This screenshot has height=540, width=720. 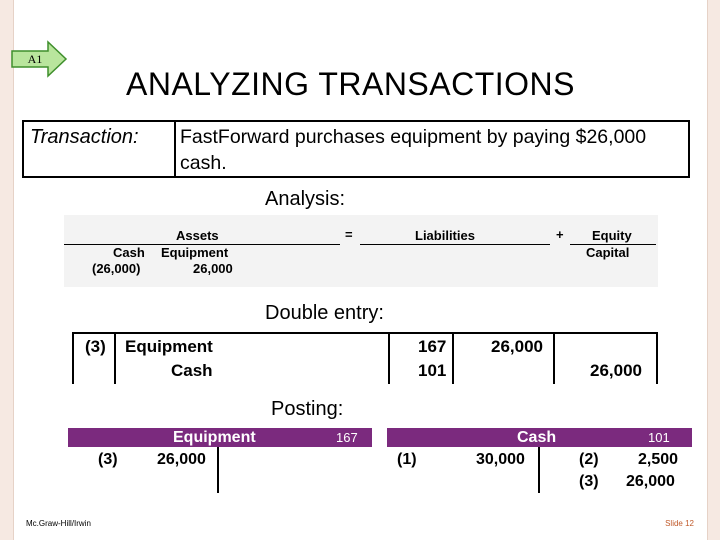 I want to click on slide-title: ANALYZING TRANSACTIONS, so click(x=350, y=84).